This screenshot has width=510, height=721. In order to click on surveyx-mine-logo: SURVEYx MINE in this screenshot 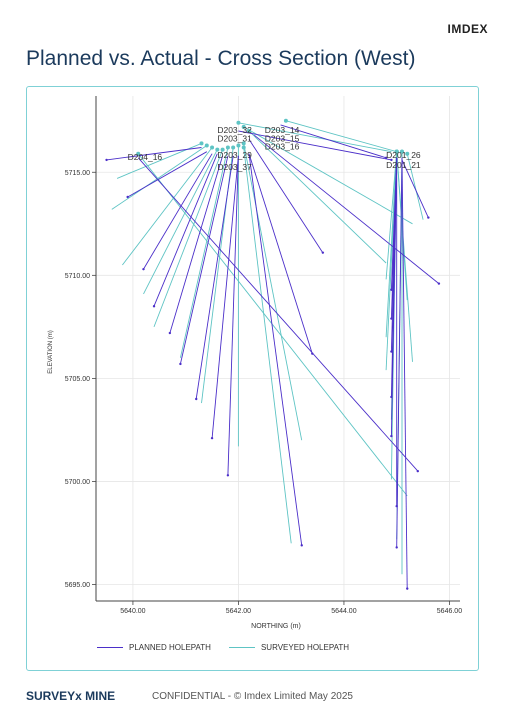, I will do `click(71, 696)`.